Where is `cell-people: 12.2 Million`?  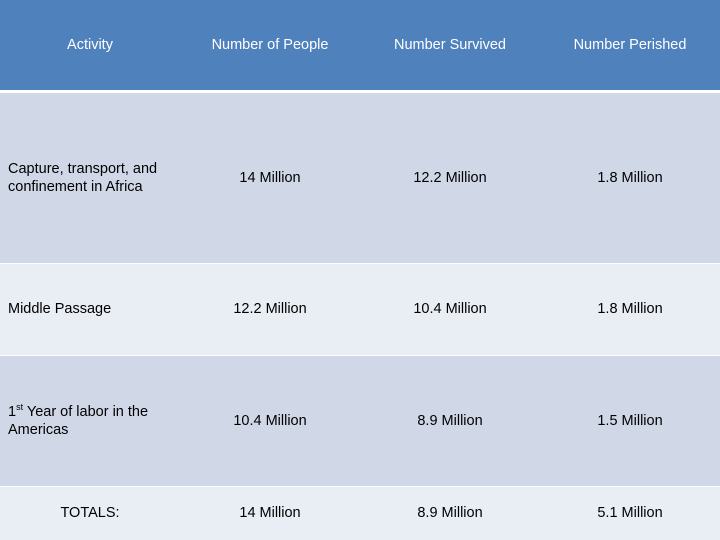
cell-people: 12.2 Million is located at coordinates (270, 309).